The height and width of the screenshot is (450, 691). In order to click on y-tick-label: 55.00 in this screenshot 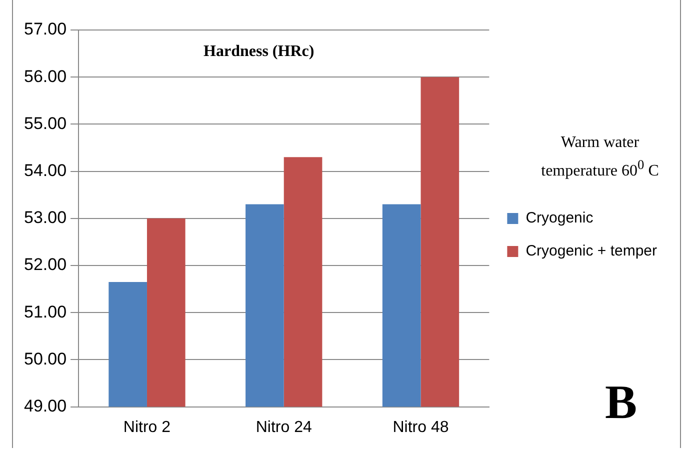, I will do `click(45, 123)`.